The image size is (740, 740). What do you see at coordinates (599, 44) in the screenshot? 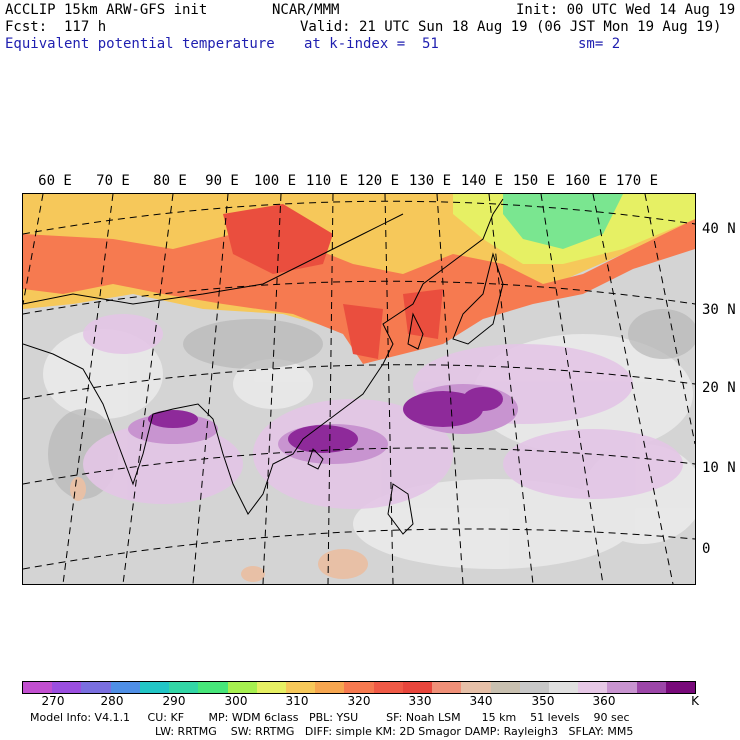
I see `smoothing: sm= 2` at bounding box center [599, 44].